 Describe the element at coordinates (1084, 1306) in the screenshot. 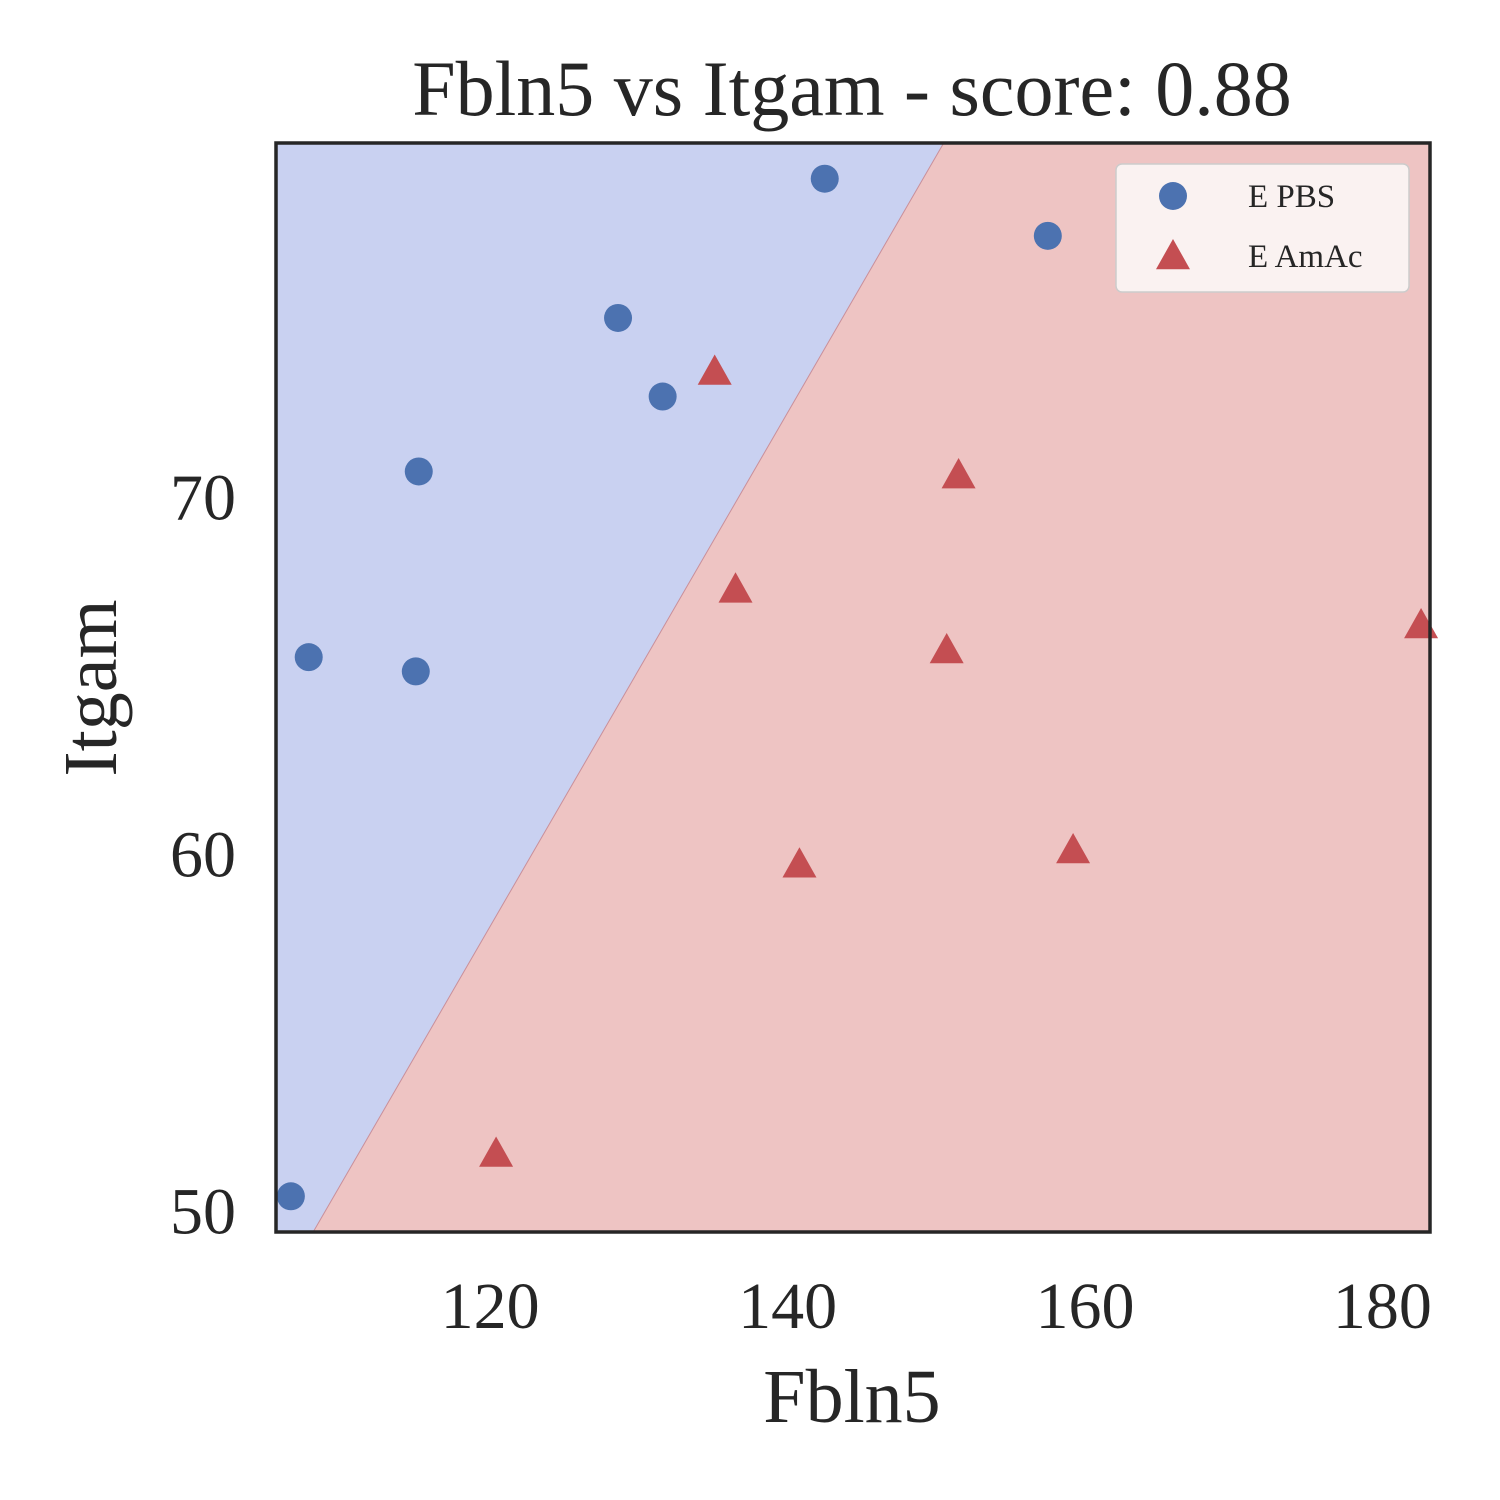

I see `x-tick-label: 160` at that location.